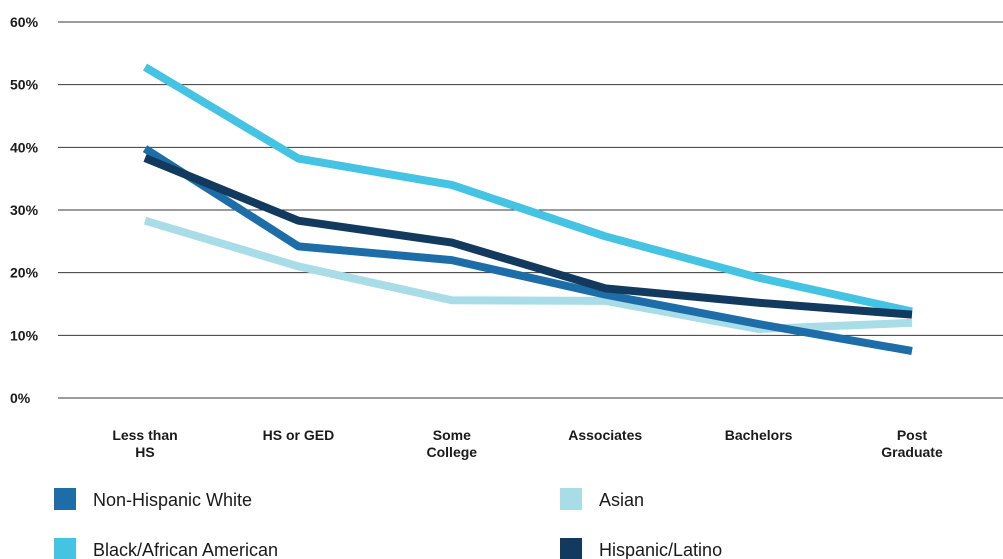 The height and width of the screenshot is (559, 1003). What do you see at coordinates (172, 500) in the screenshot?
I see `legend-label: Non-Hispanic White` at bounding box center [172, 500].